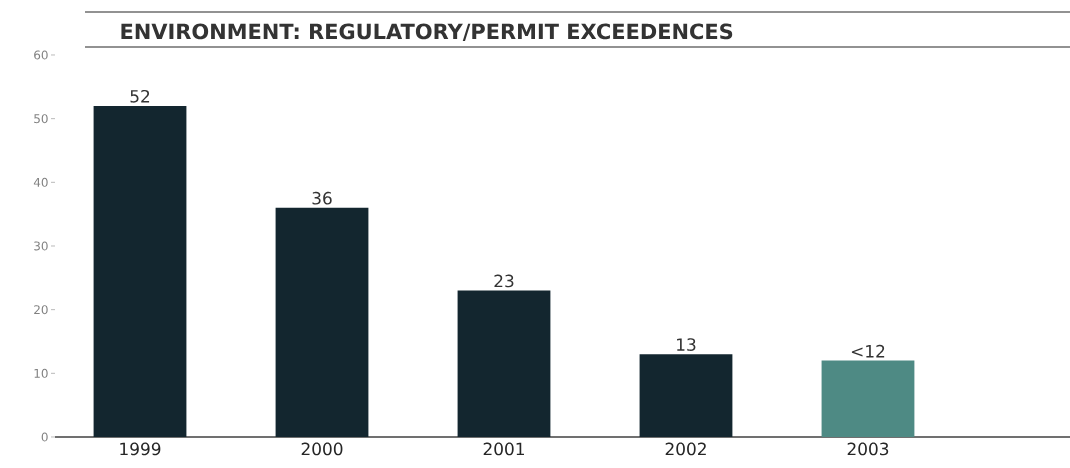 This screenshot has height=468, width=1070. What do you see at coordinates (40, 182) in the screenshot?
I see `y-tick-label: 40` at bounding box center [40, 182].